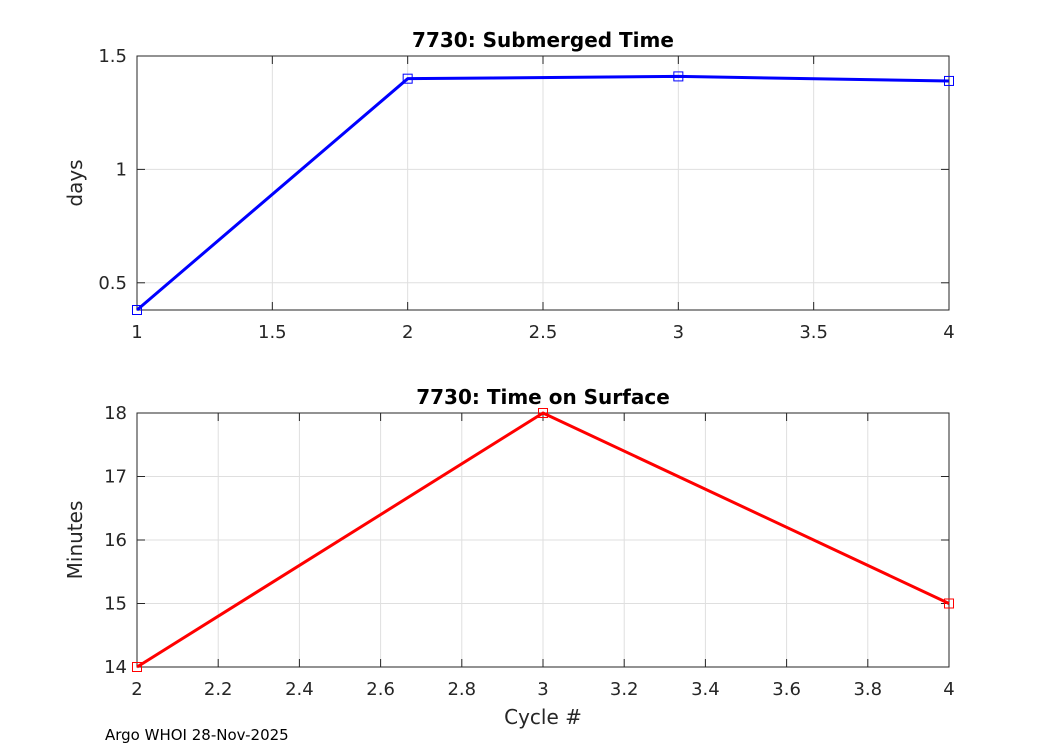  I want to click on surface-x-tick-label: 3.8, so click(867, 689).